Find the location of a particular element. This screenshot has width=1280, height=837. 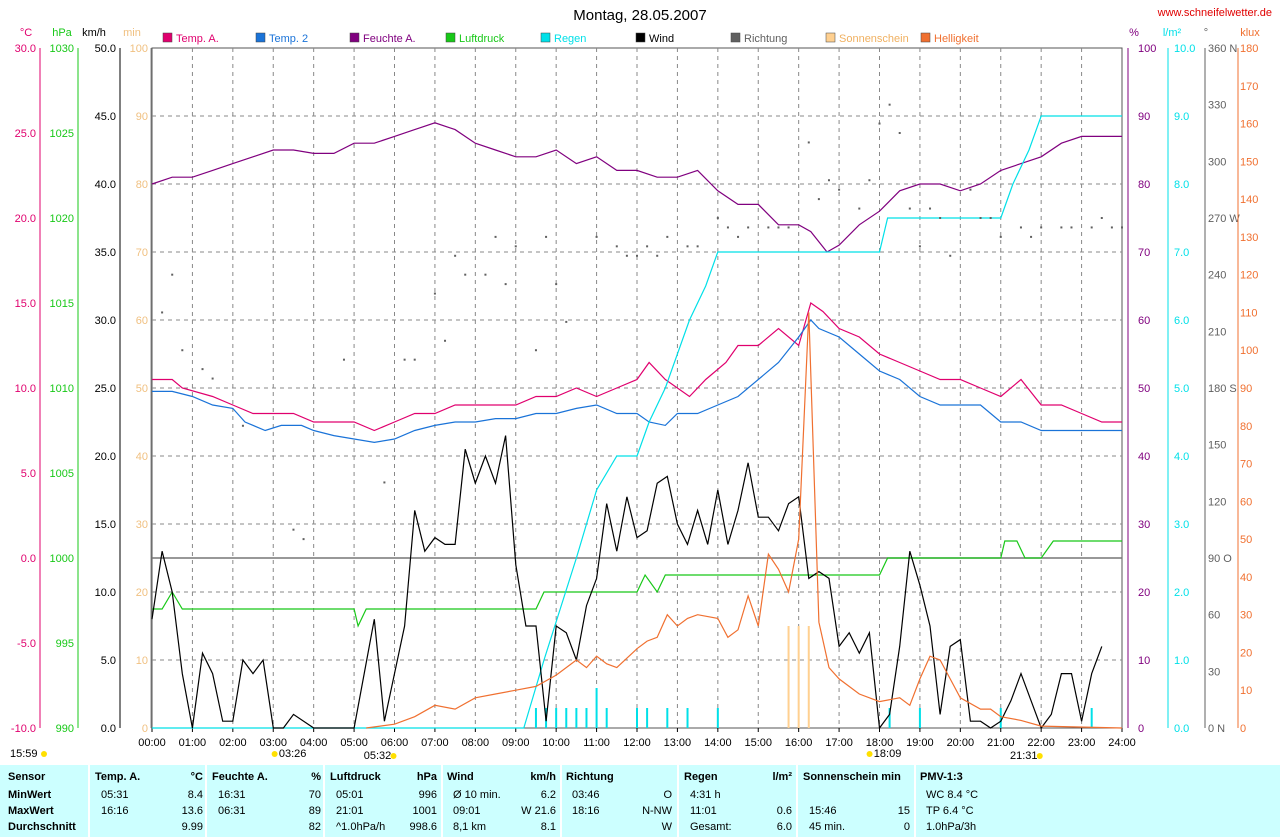

left-axis-tick: 70 is located at coordinates (142, 253).